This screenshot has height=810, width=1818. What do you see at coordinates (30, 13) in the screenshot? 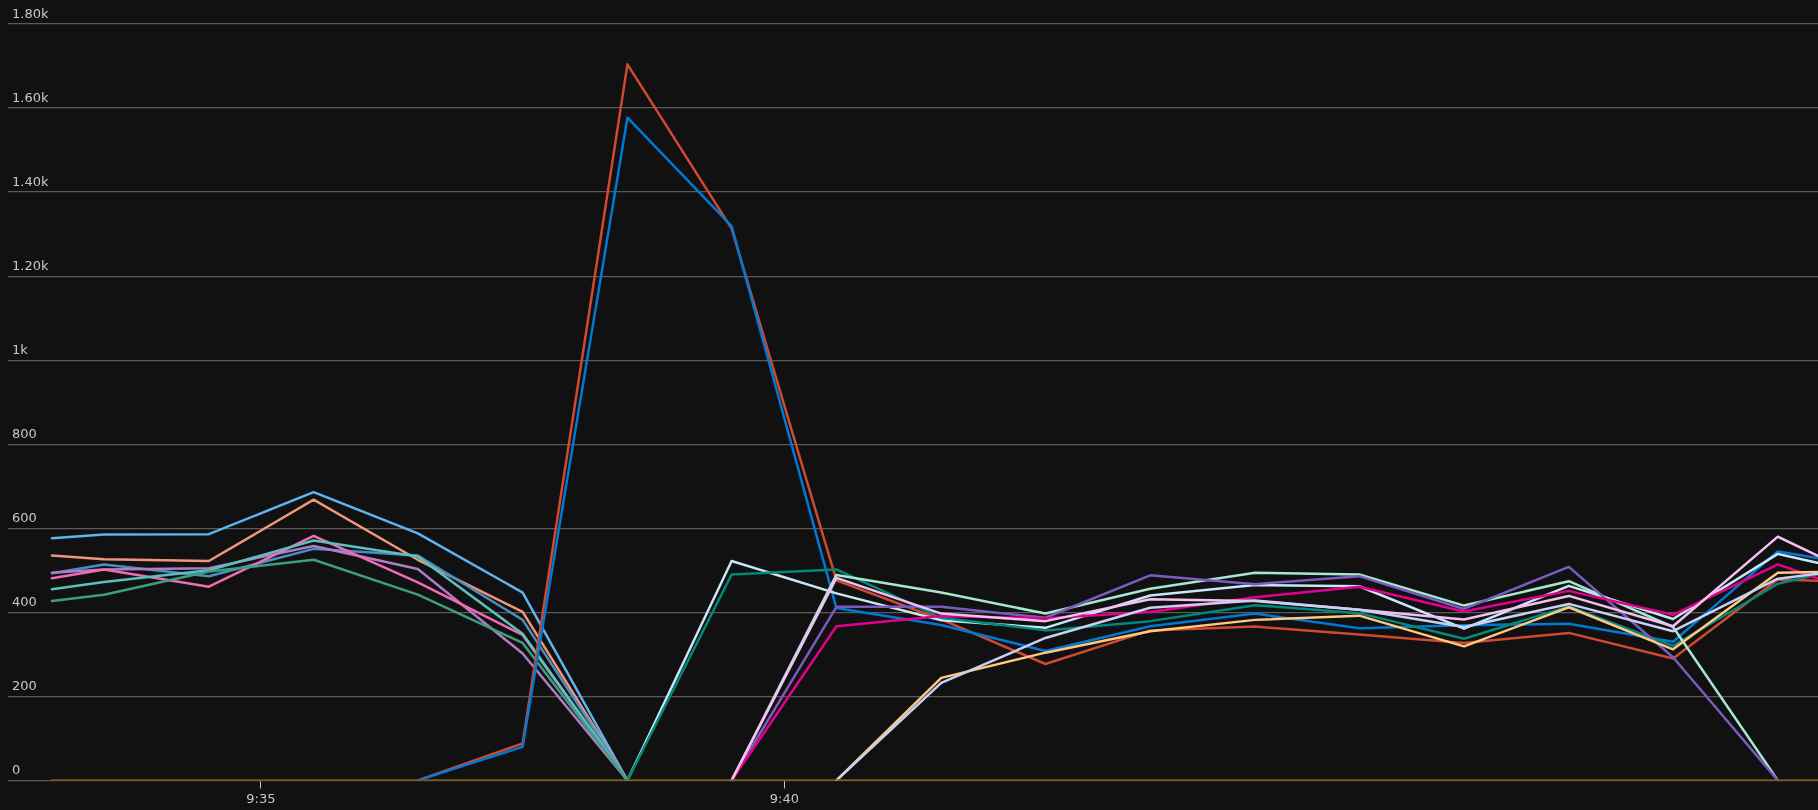
I see `y-tick-label: 1.80k` at bounding box center [30, 13].